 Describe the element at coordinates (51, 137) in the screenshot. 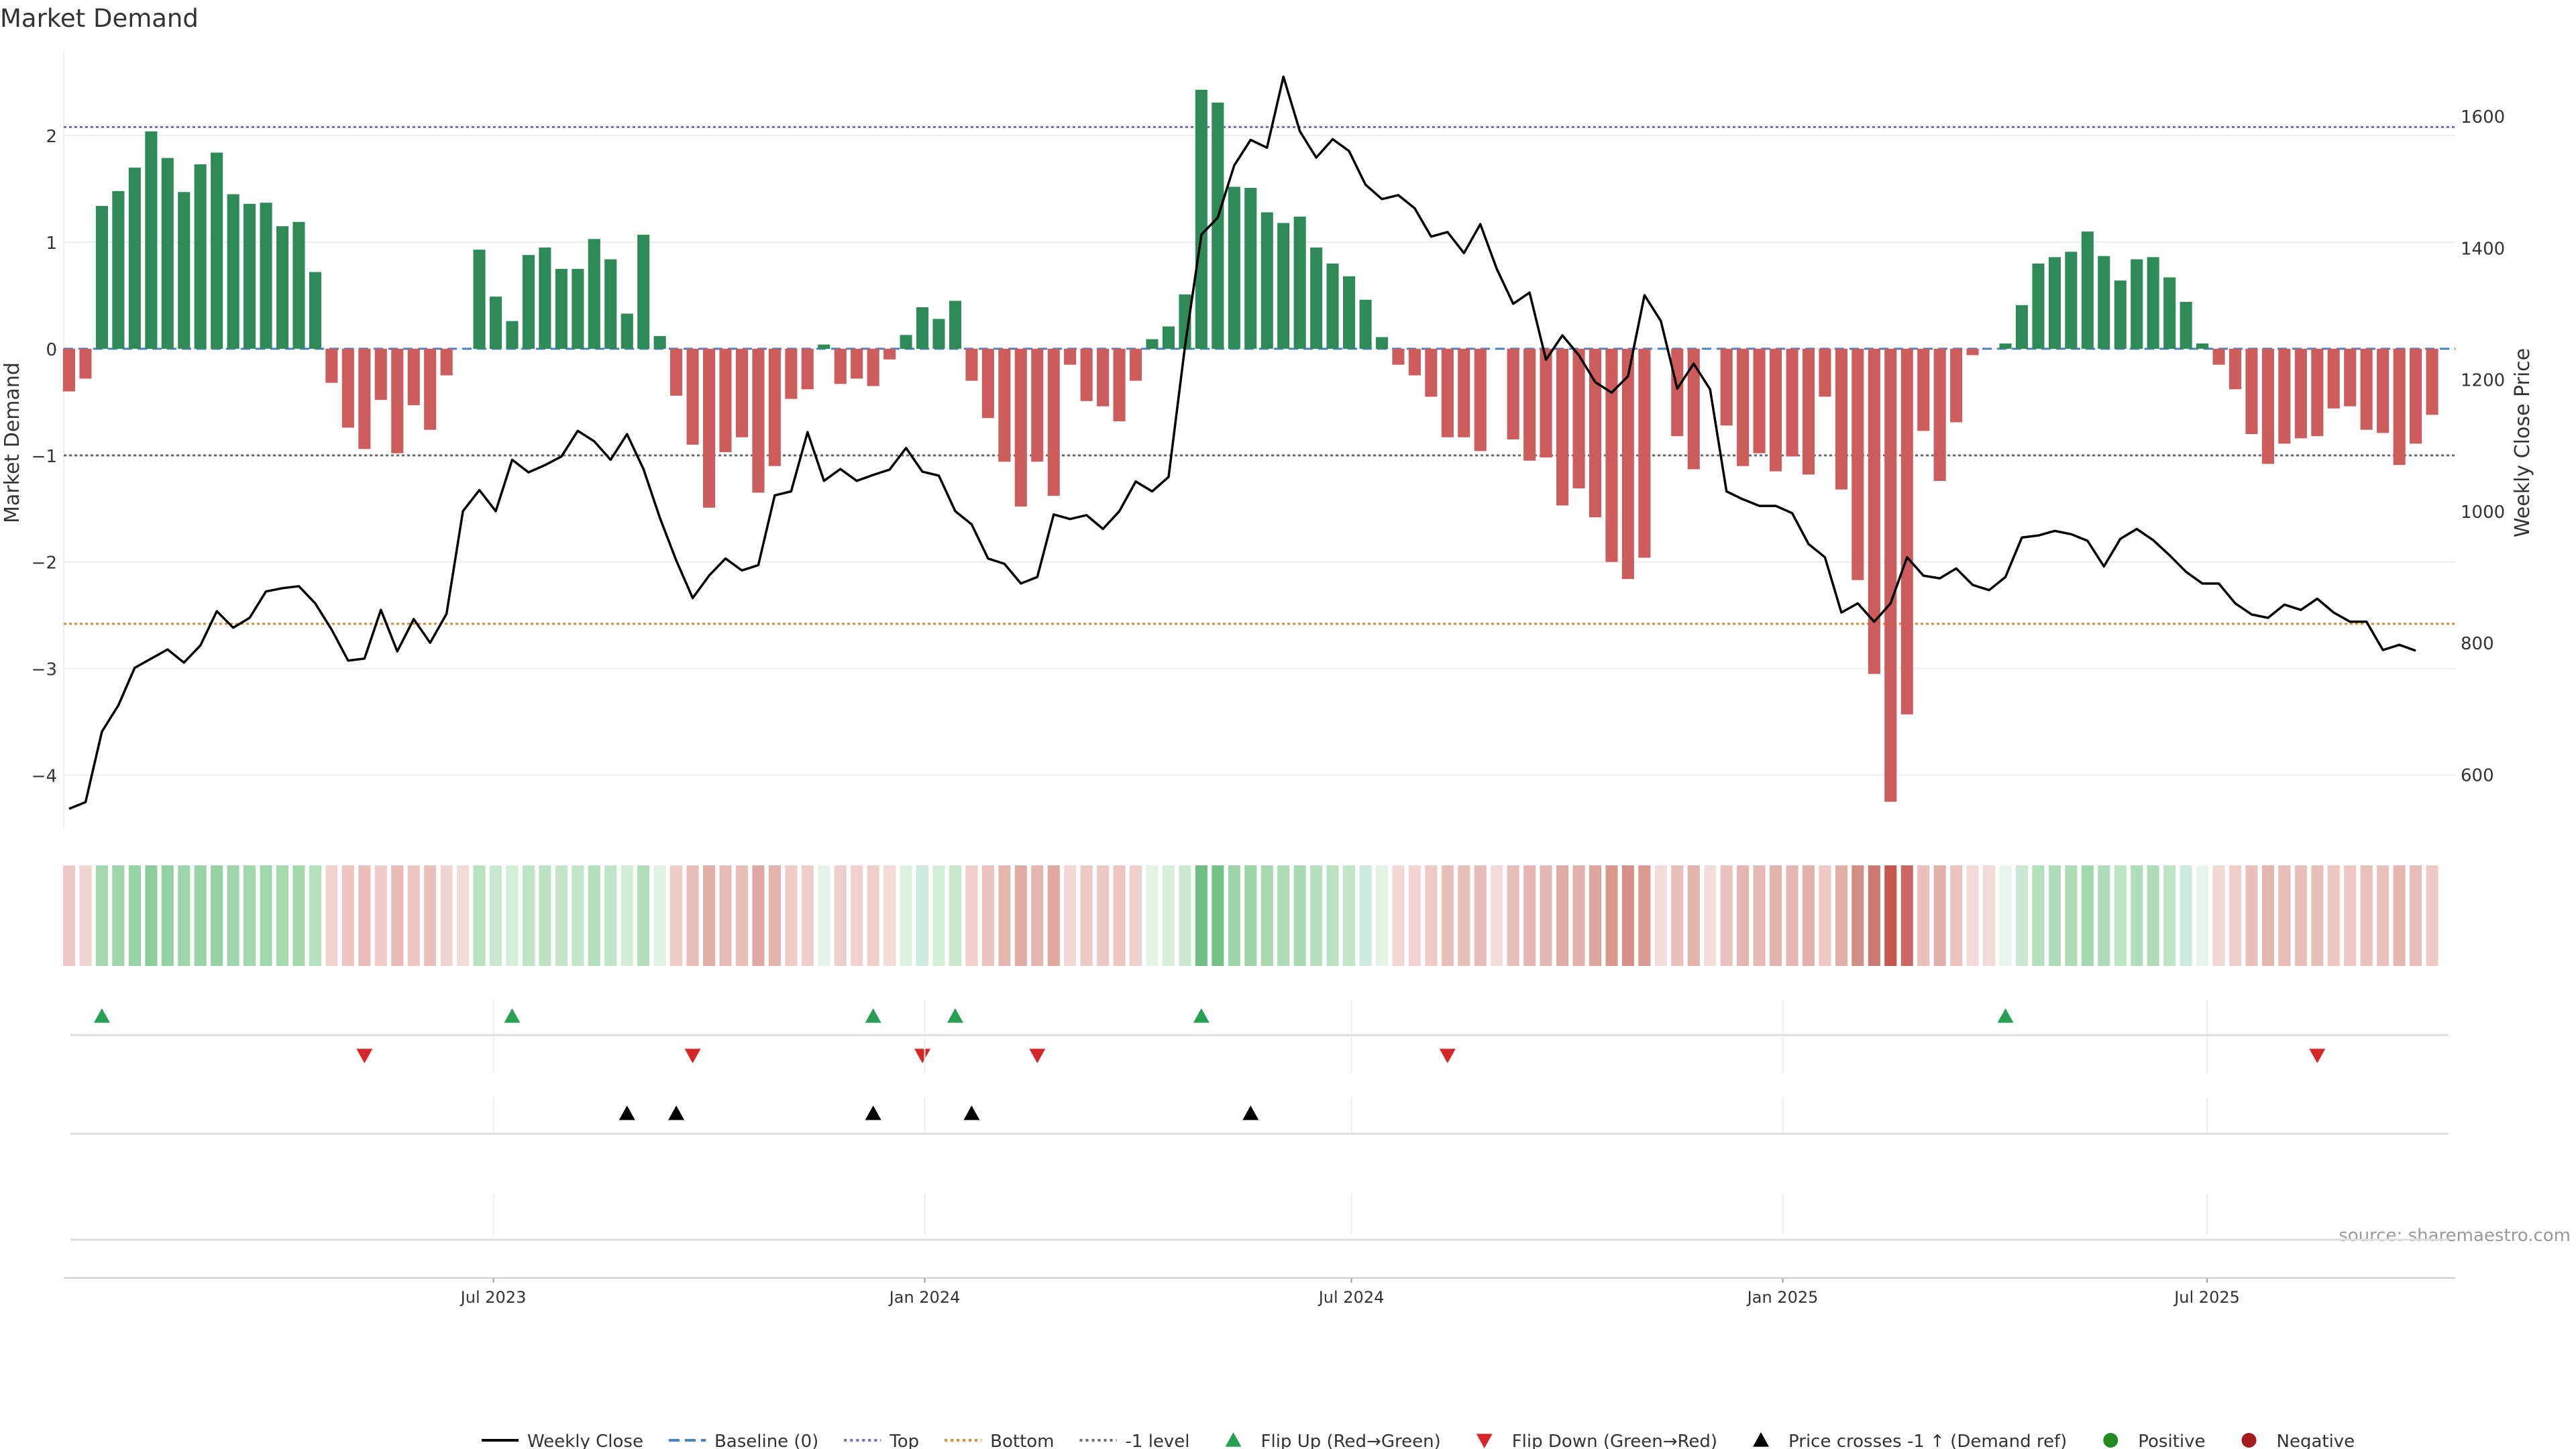

I see `y-tick-label-left: 2` at that location.